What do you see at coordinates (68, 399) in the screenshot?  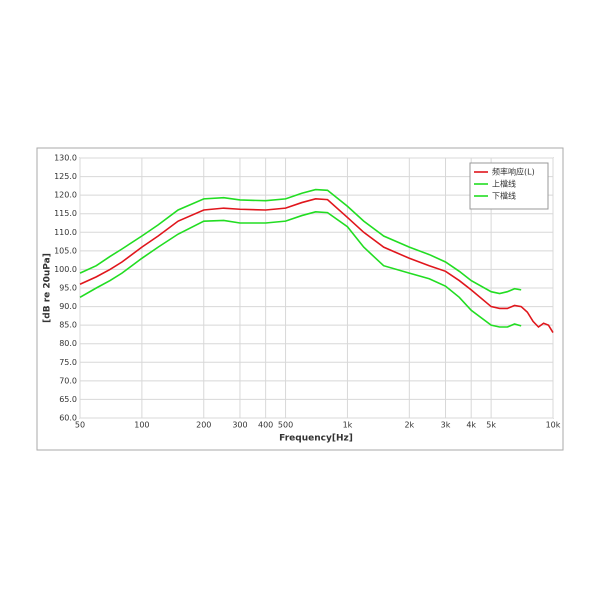 I see `y-tick-label: 65.0` at bounding box center [68, 399].